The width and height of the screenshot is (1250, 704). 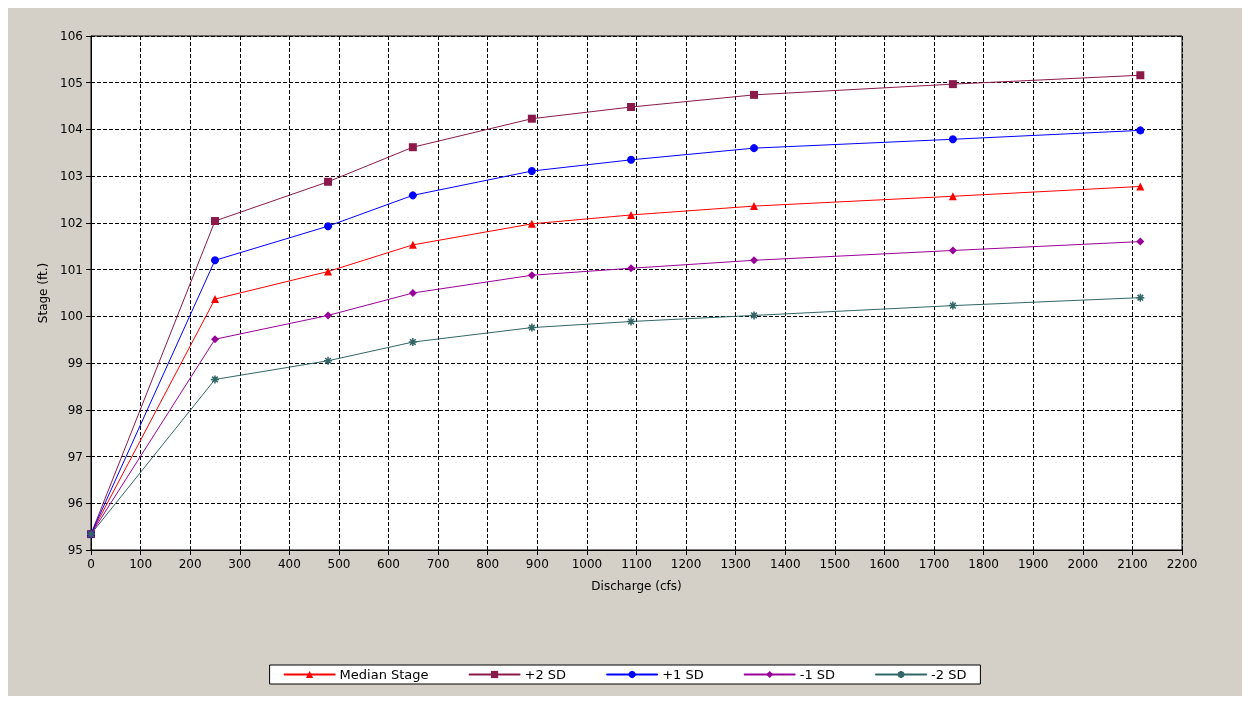 I want to click on x-tick-label: 800, so click(x=488, y=564).